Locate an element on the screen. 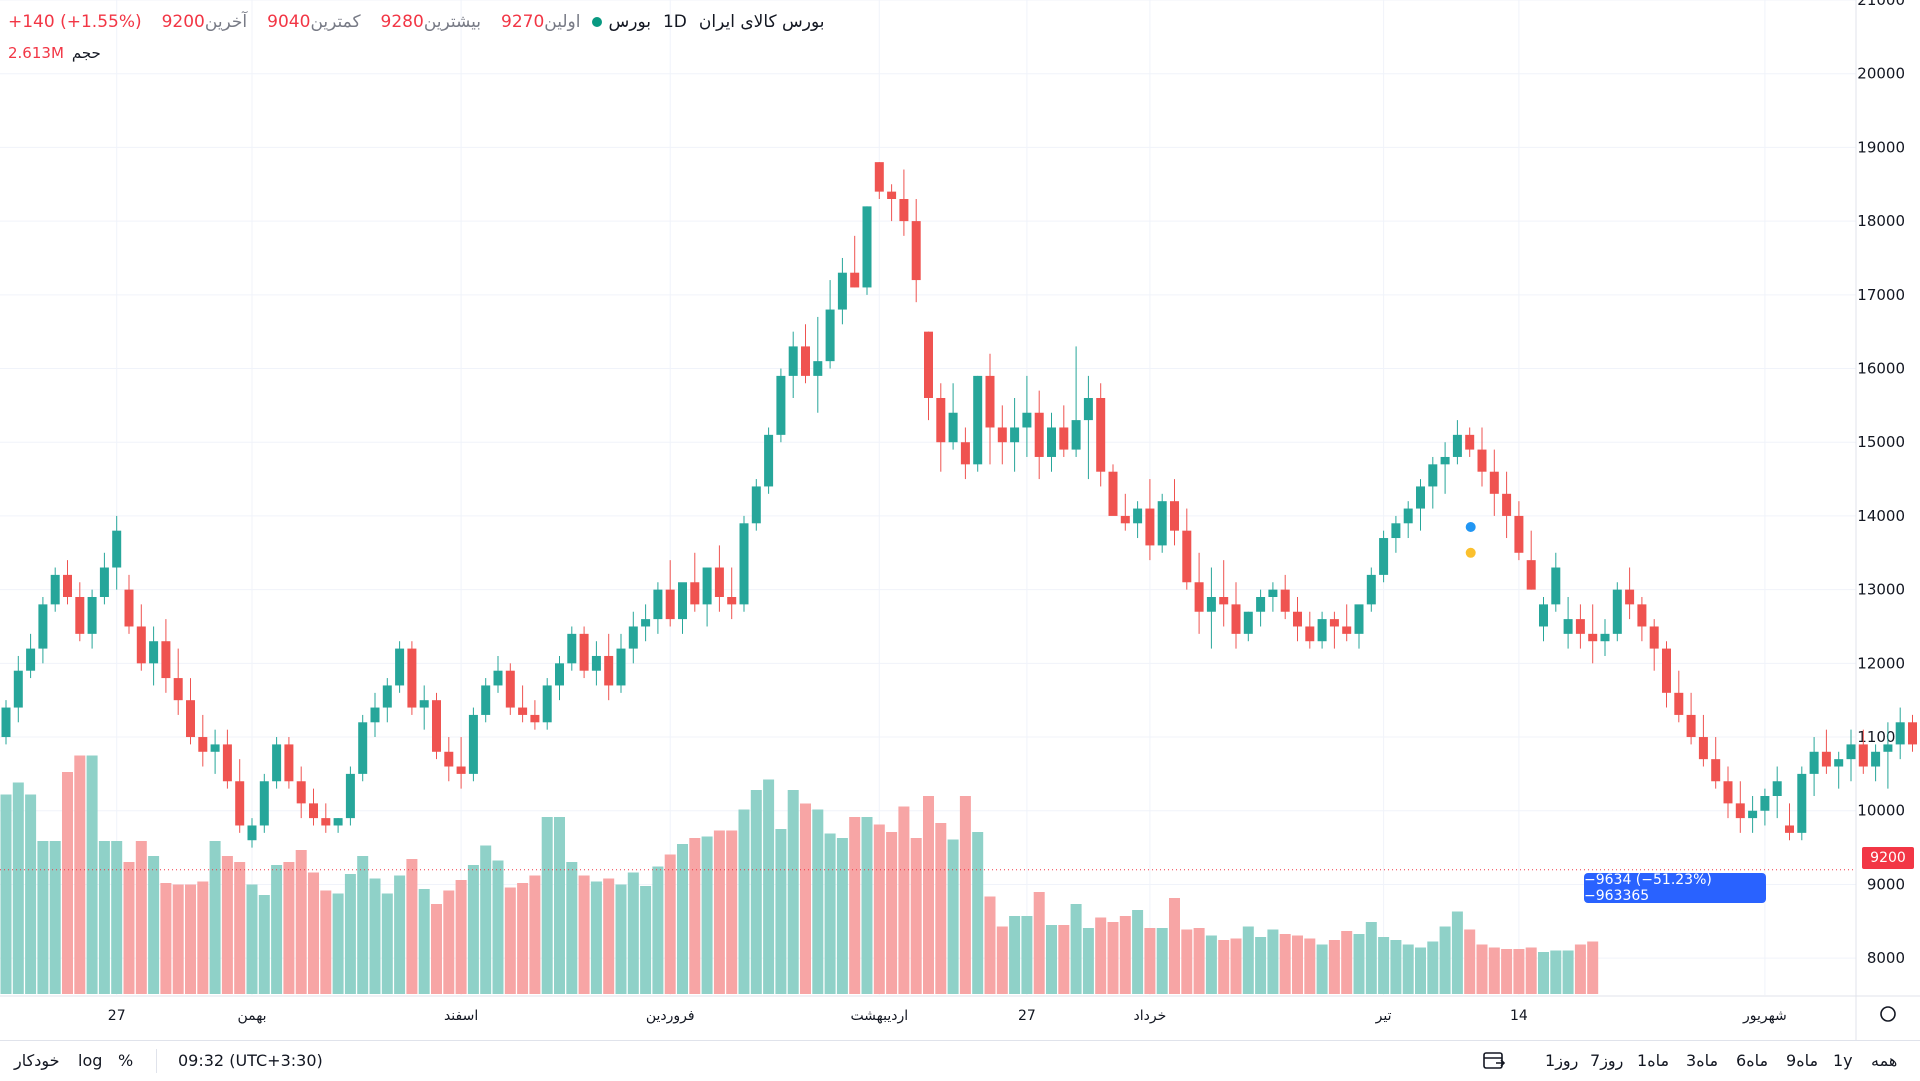  price-tick-label: 8000 is located at coordinates (1886, 958).